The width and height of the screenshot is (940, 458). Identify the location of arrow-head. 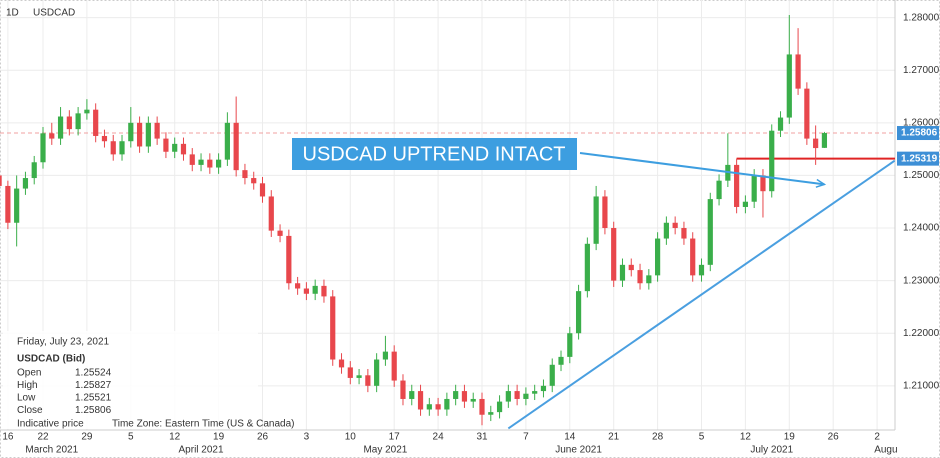
(821, 183).